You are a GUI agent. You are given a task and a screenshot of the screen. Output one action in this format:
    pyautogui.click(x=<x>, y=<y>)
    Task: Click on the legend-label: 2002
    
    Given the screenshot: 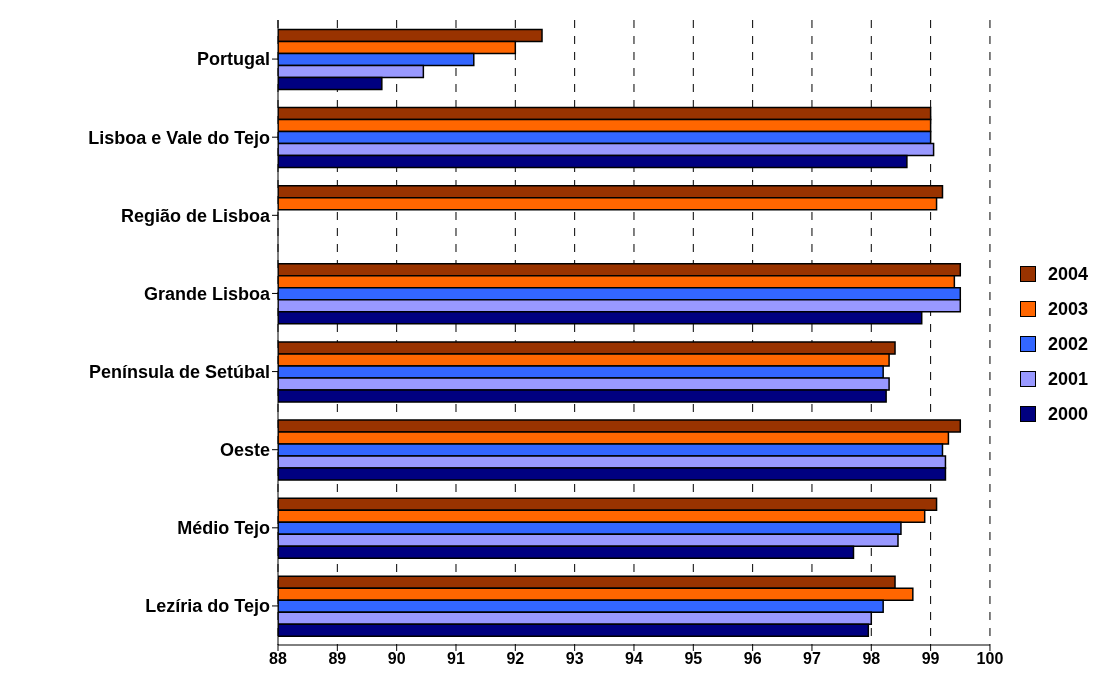 What is the action you would take?
    pyautogui.click(x=1067, y=344)
    